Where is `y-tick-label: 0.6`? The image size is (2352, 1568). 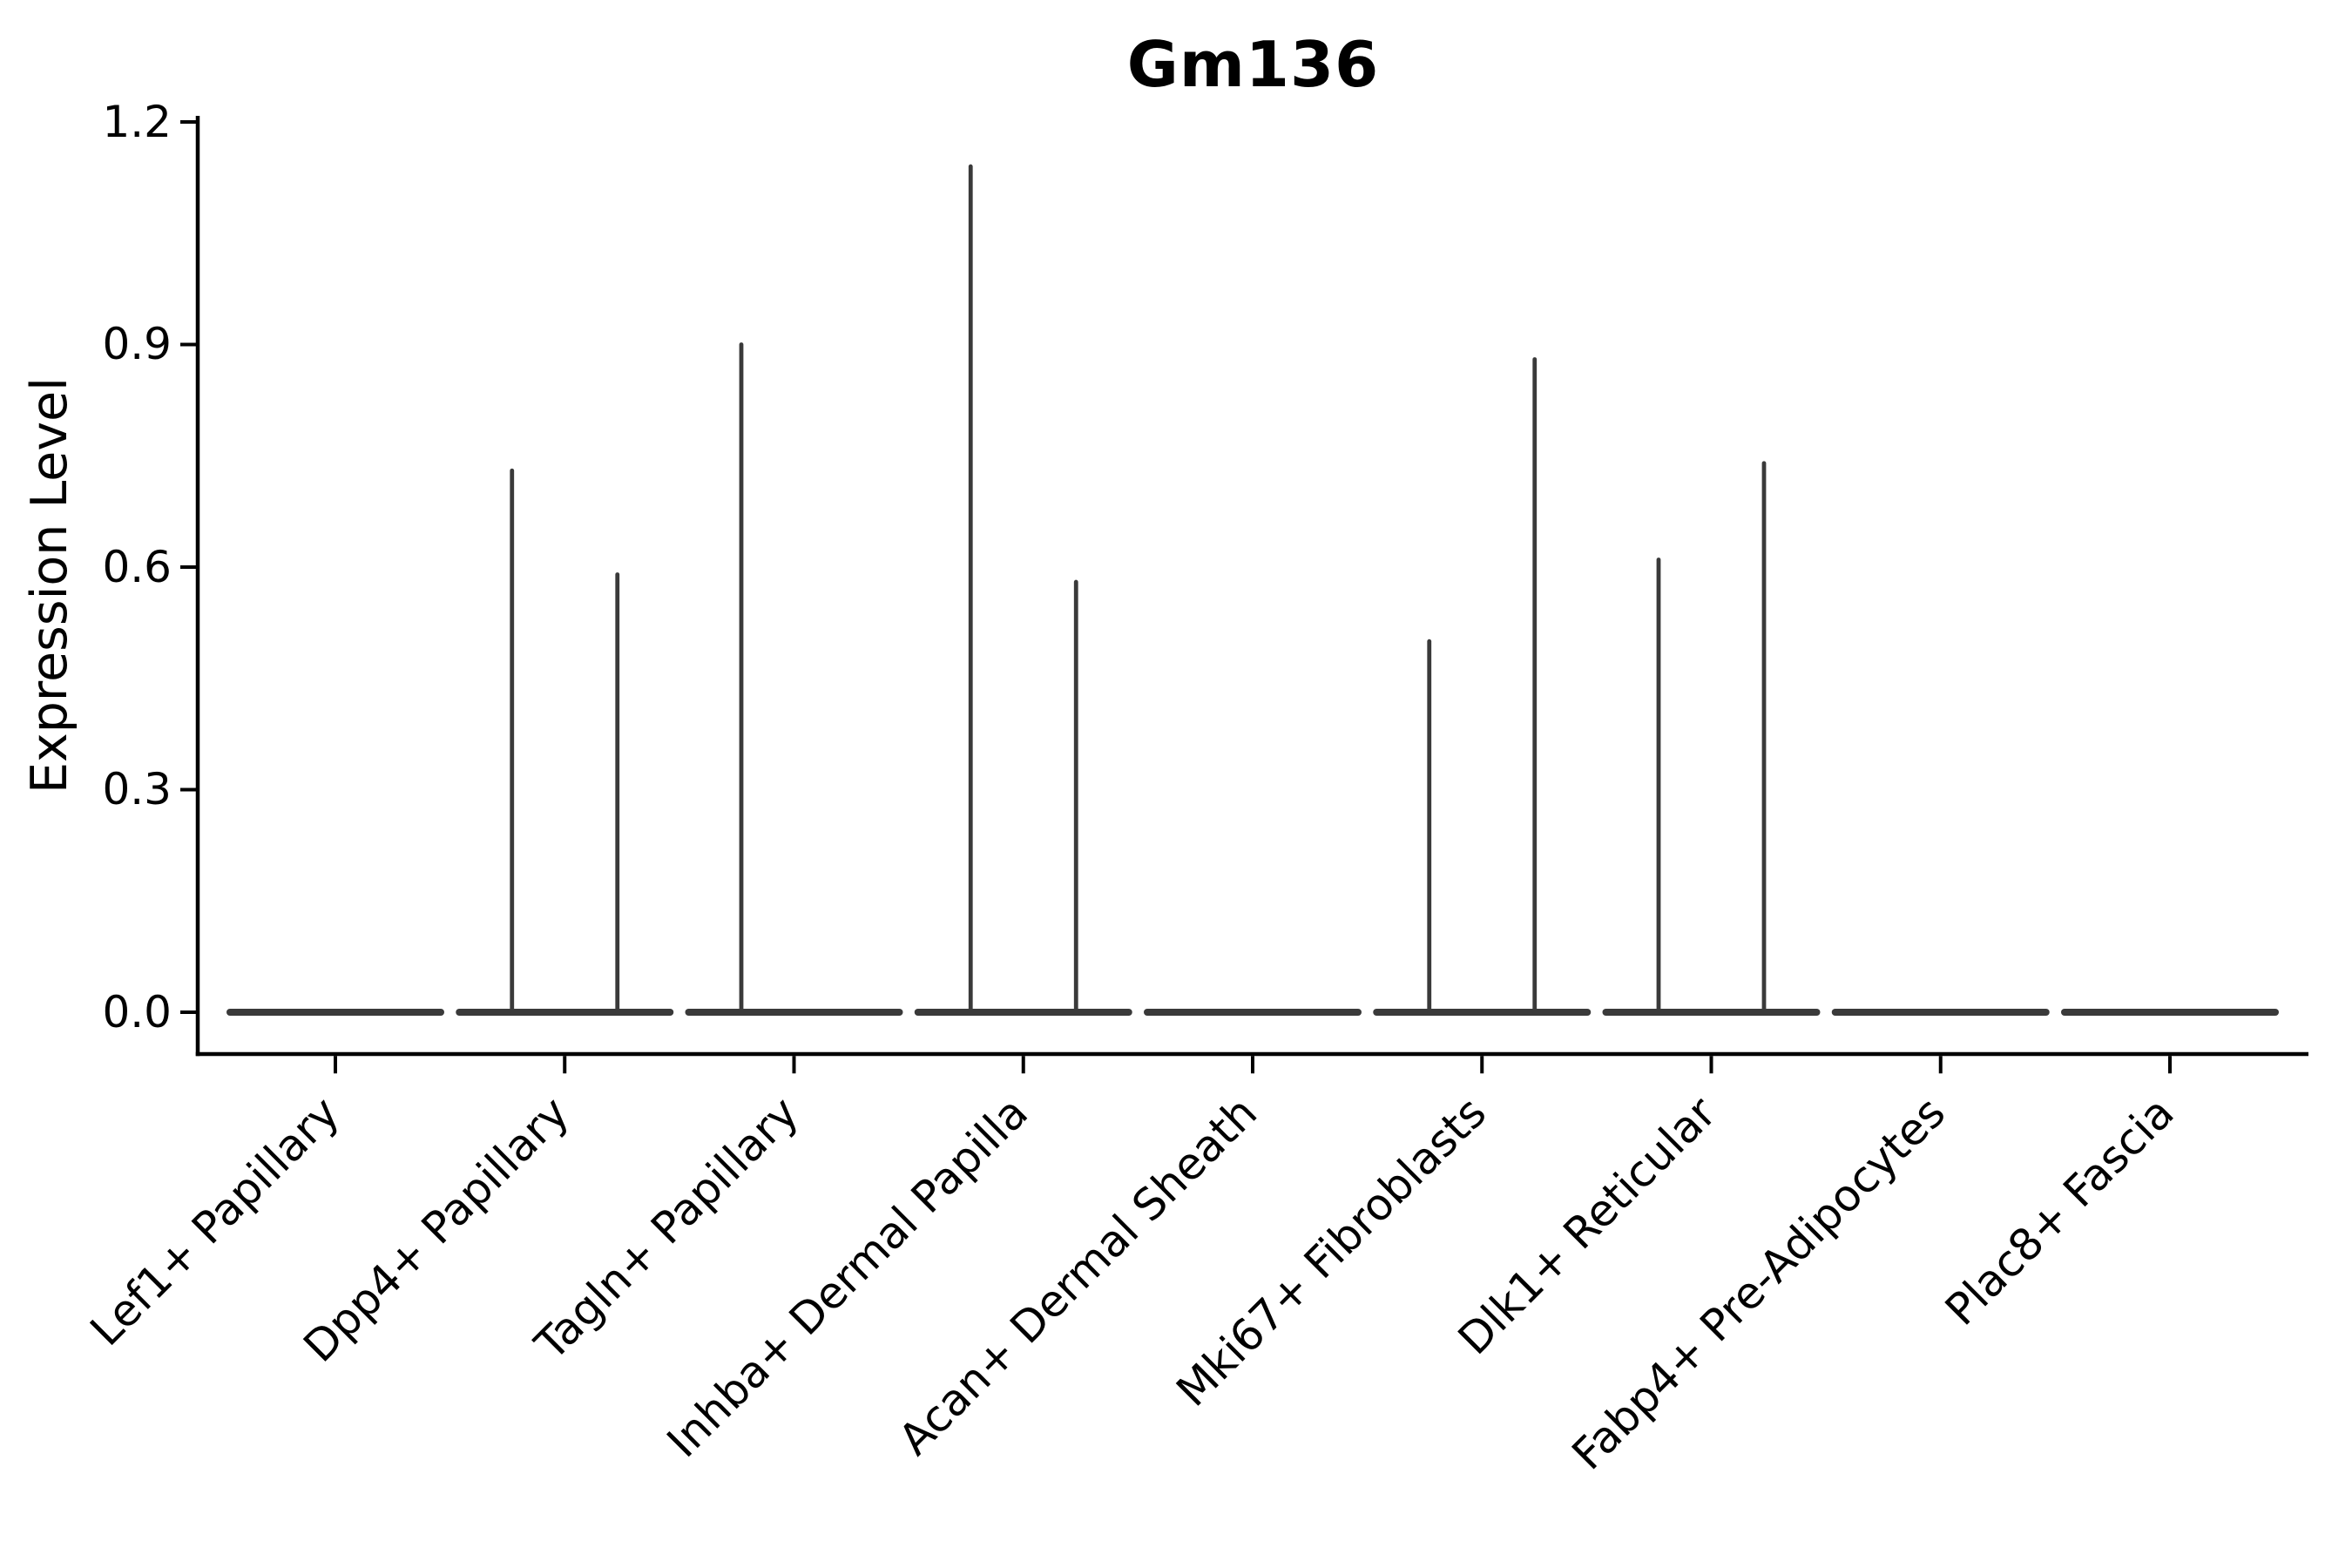
y-tick-label: 0.6 is located at coordinates (137, 566).